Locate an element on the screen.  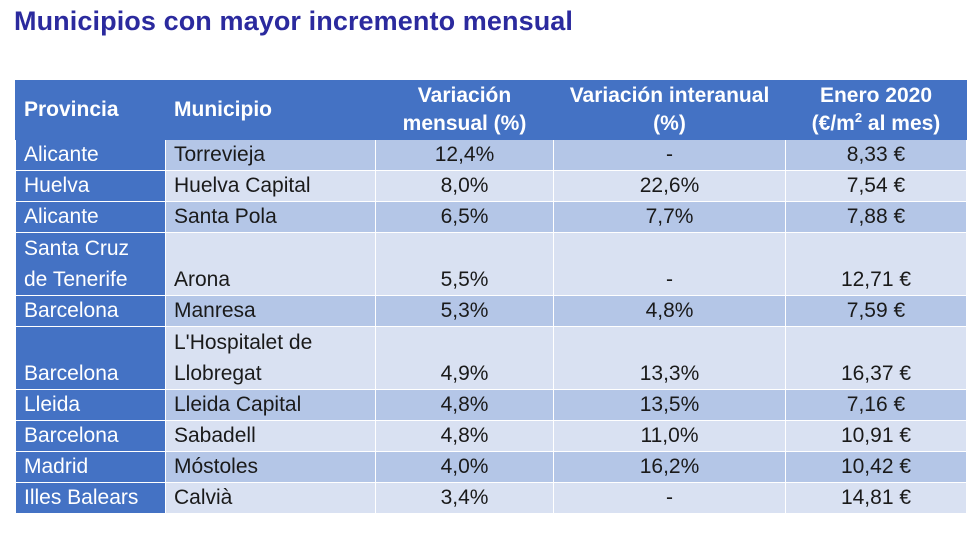
cell-municipio: Torrevieja is located at coordinates (270, 155).